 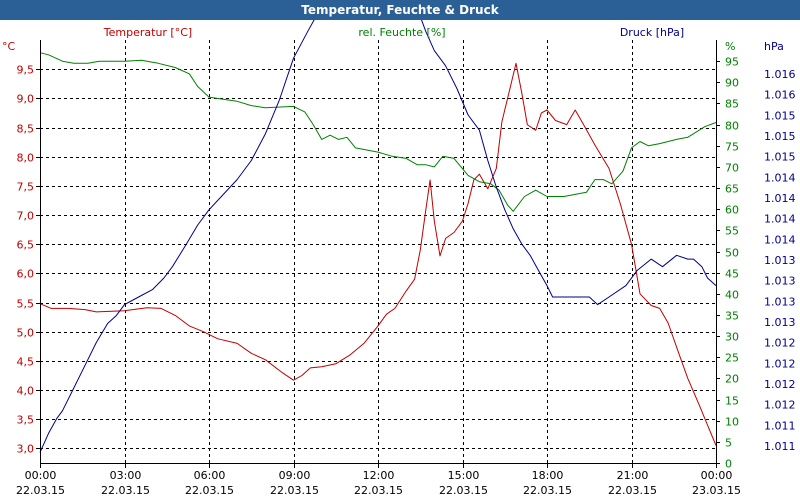 What do you see at coordinates (732, 401) in the screenshot?
I see `humidity-tick-label: 15` at bounding box center [732, 401].